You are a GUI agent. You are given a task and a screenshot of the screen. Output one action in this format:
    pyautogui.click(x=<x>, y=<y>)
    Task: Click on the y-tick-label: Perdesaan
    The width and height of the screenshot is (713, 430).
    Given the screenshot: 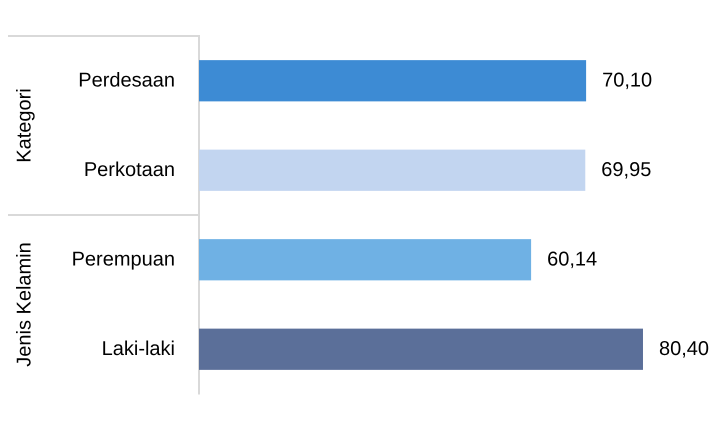 What is the action you would take?
    pyautogui.click(x=126, y=80)
    